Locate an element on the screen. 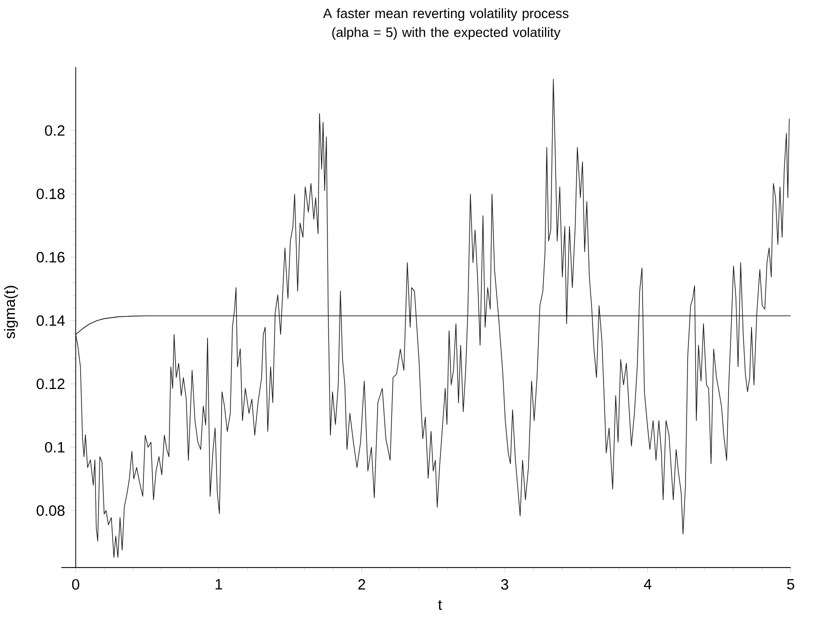  y-tick-label: 0.2 is located at coordinates (54, 130).